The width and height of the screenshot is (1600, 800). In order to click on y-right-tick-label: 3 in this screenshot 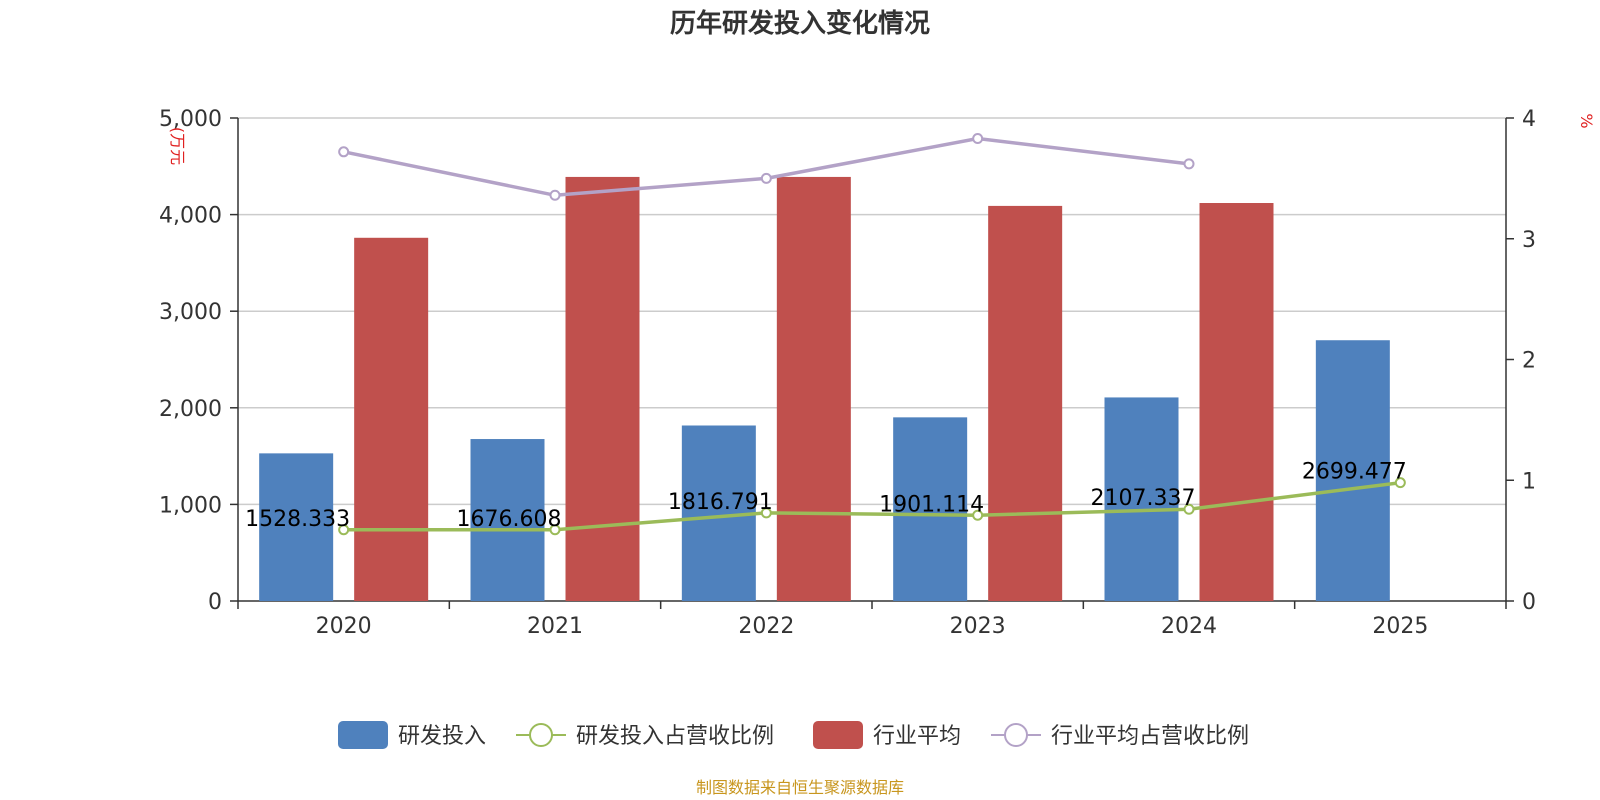, I will do `click(1529, 240)`.